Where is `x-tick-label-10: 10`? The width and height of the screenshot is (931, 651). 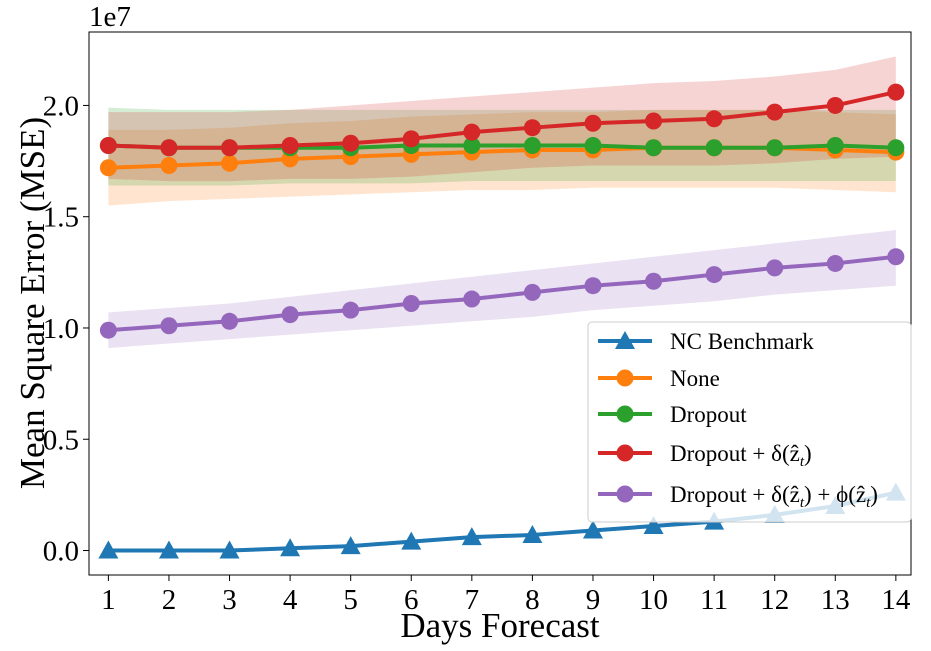 x-tick-label-10: 10 is located at coordinates (653, 600).